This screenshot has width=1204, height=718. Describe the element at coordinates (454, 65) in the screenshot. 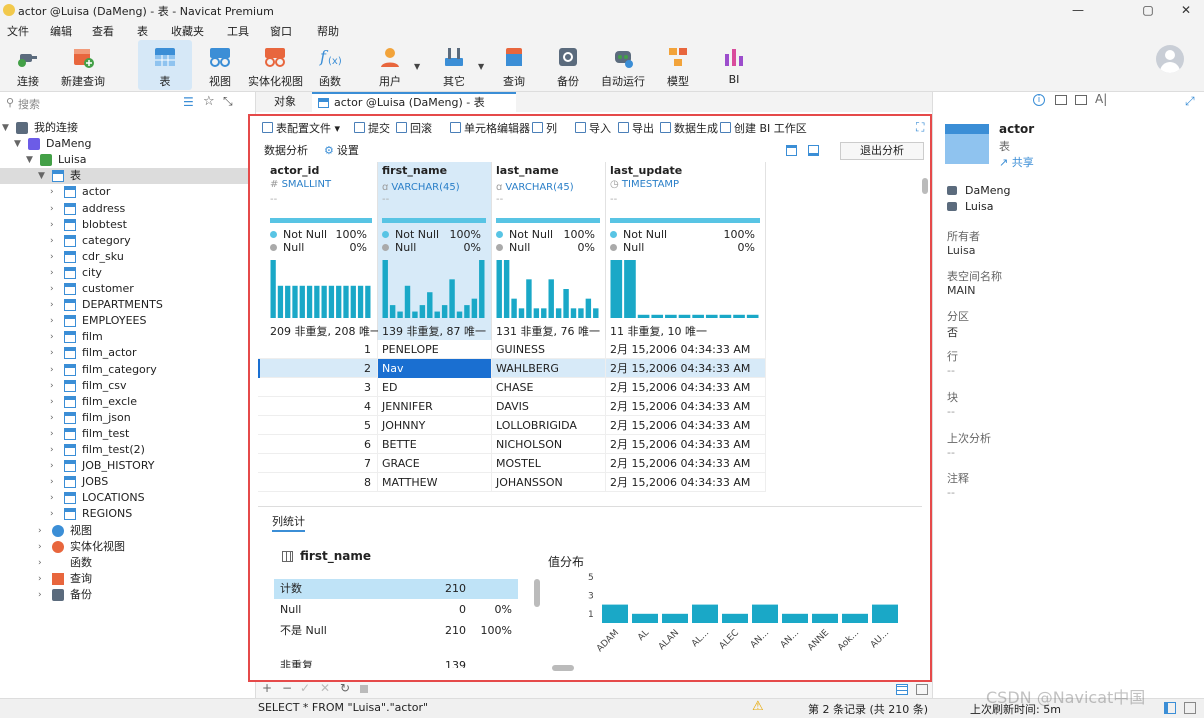

I see `other-button: 其它` at that location.